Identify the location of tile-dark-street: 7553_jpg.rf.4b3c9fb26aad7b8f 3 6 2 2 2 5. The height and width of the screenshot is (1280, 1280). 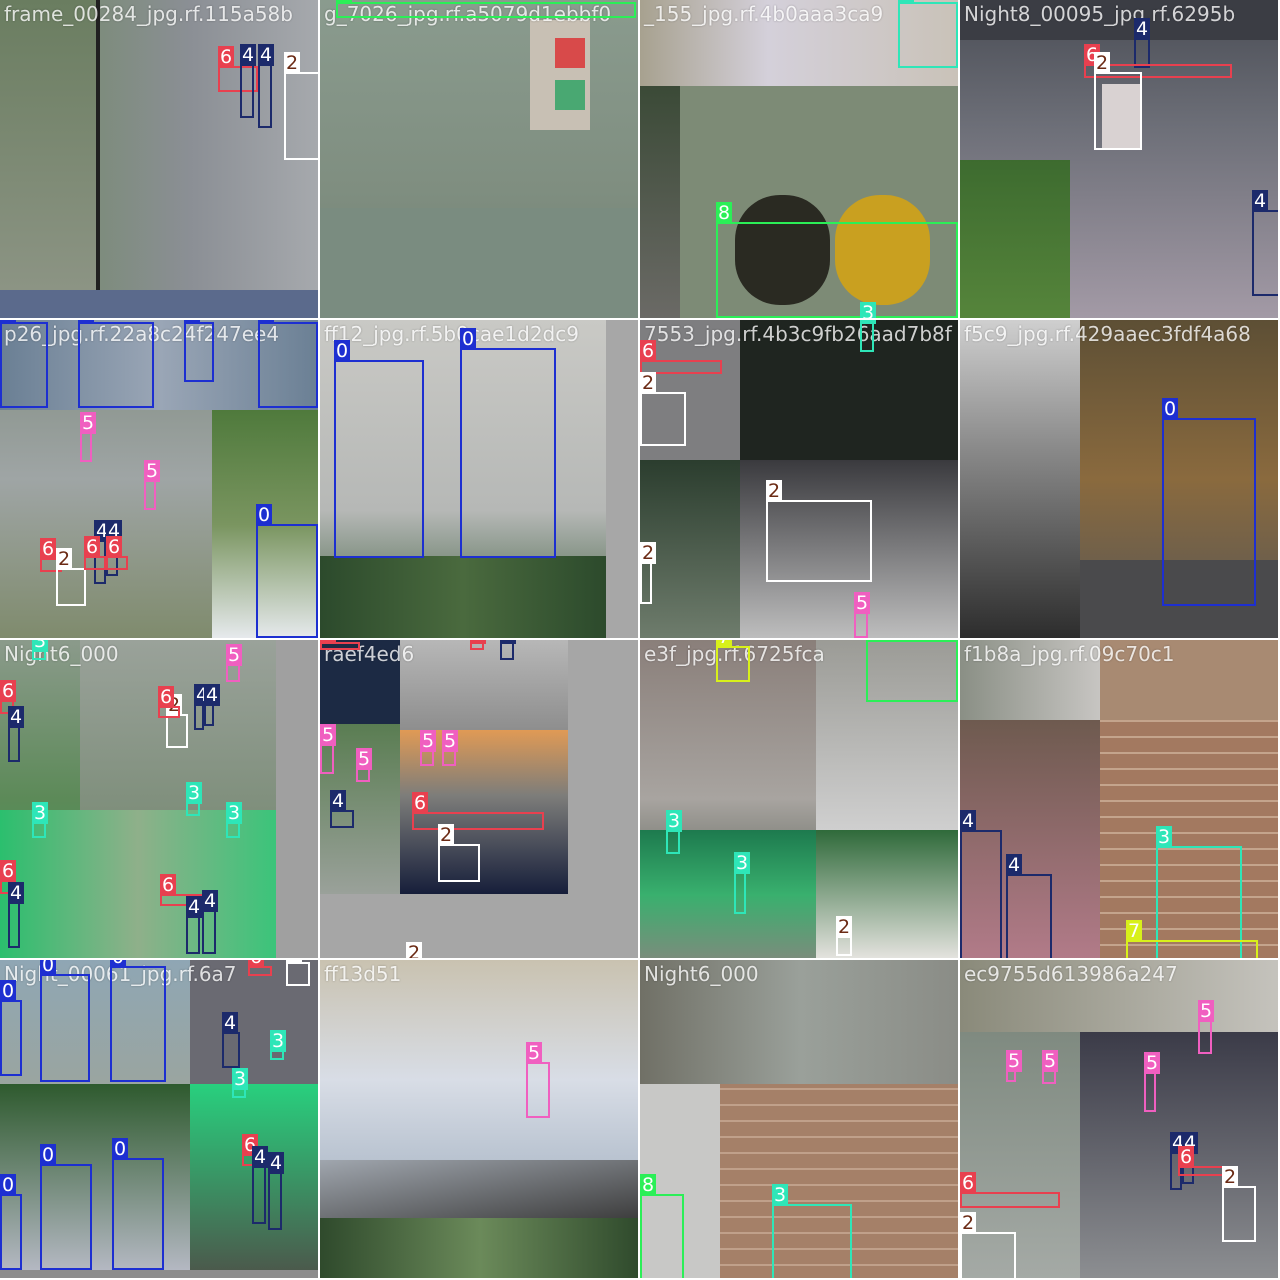
(800, 480).